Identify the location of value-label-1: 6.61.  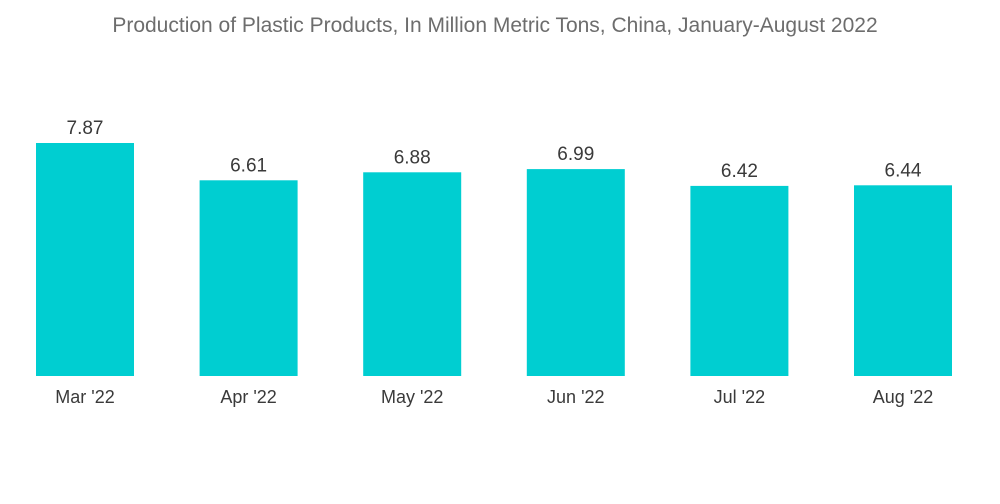
(248, 165).